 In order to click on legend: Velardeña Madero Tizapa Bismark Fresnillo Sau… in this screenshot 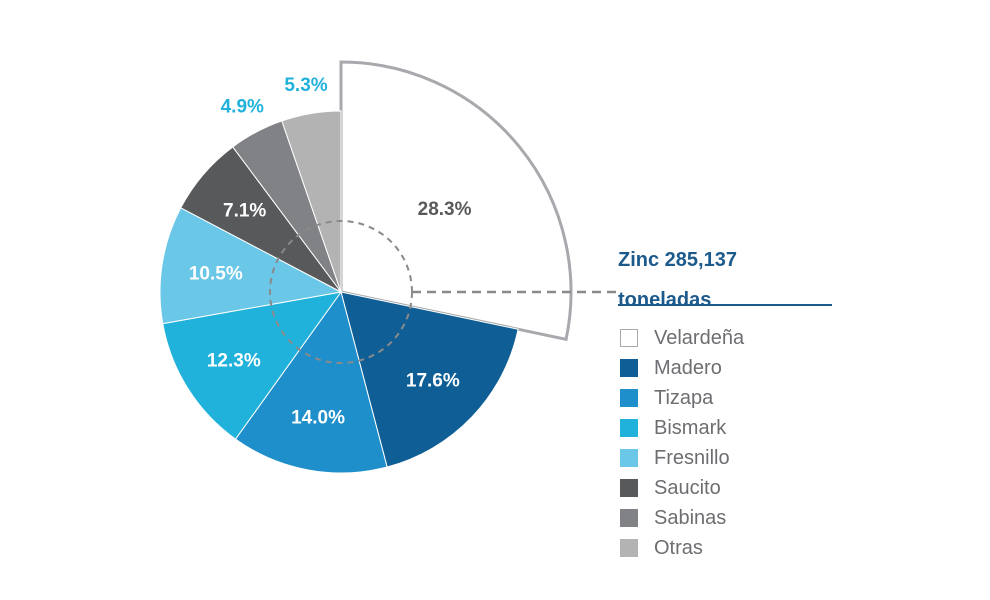, I will do `click(682, 443)`.